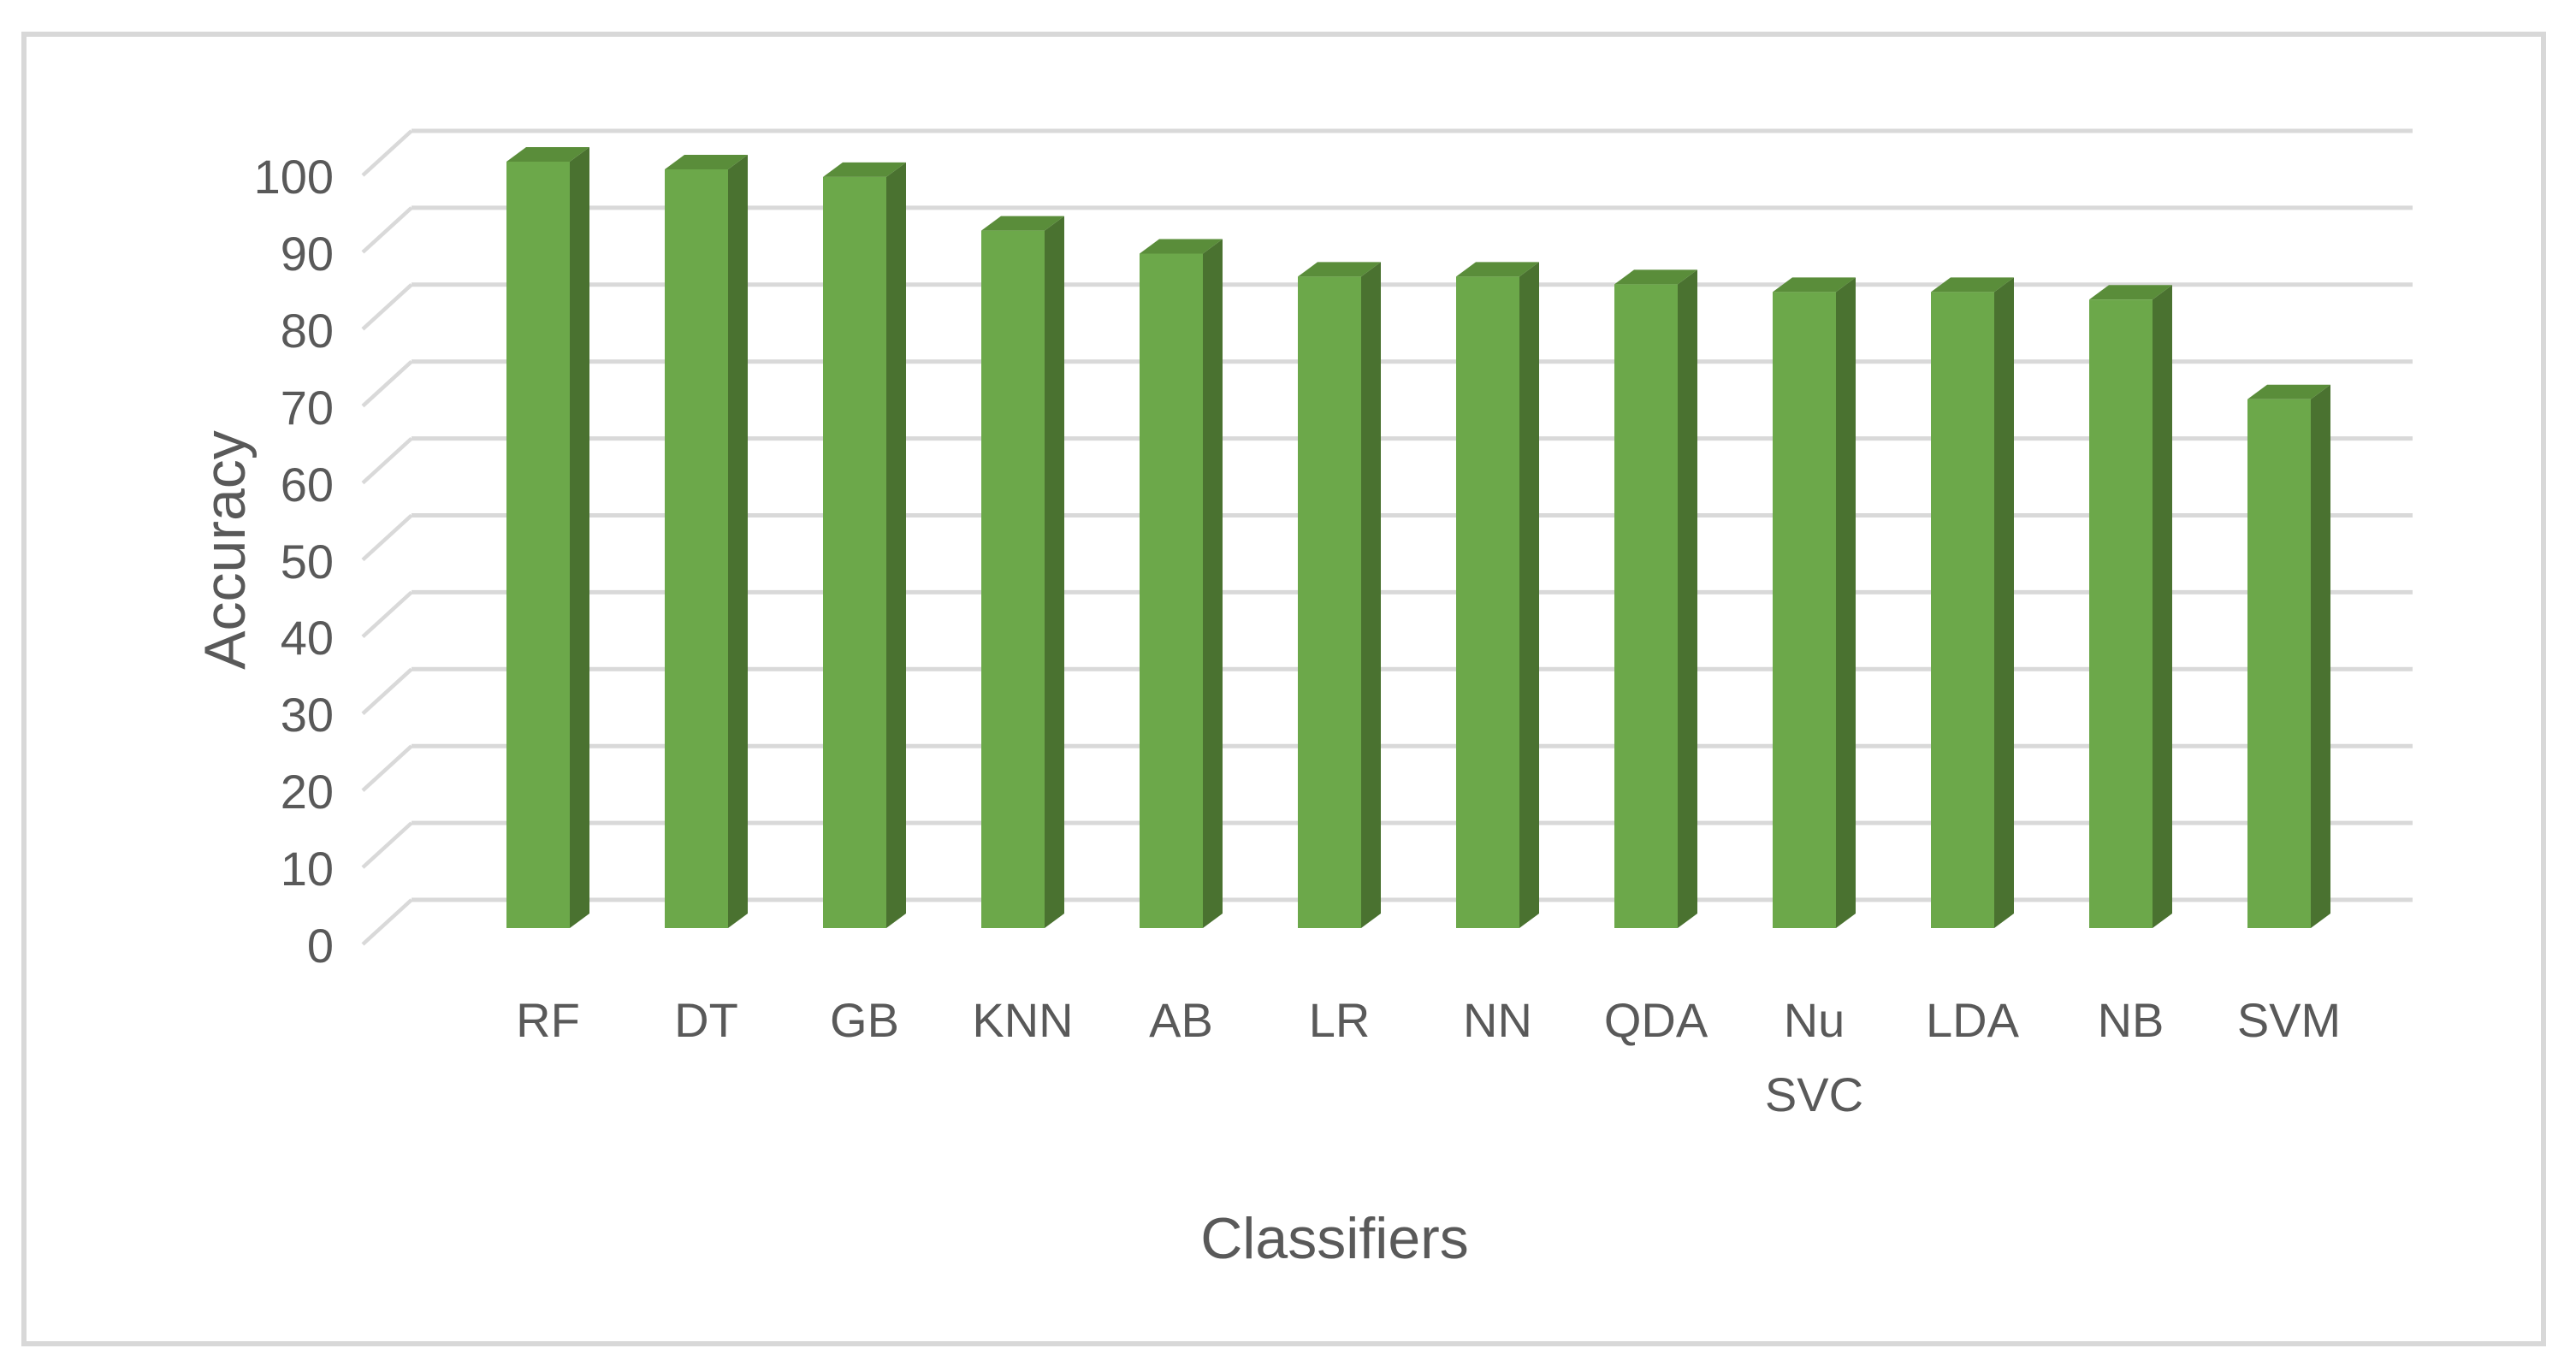 This screenshot has width=2576, height=1372. What do you see at coordinates (1497, 1020) in the screenshot?
I see `x-category-label-nn: NN` at bounding box center [1497, 1020].